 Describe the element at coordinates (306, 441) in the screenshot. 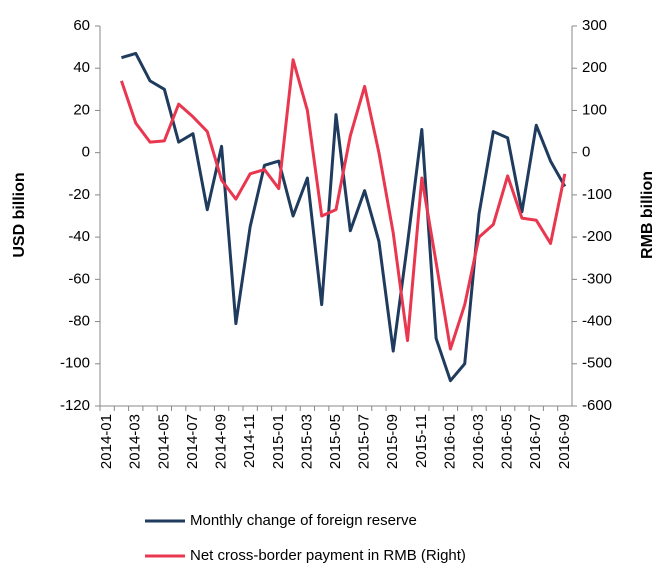

I see `x-tick-label: 2015-03` at that location.